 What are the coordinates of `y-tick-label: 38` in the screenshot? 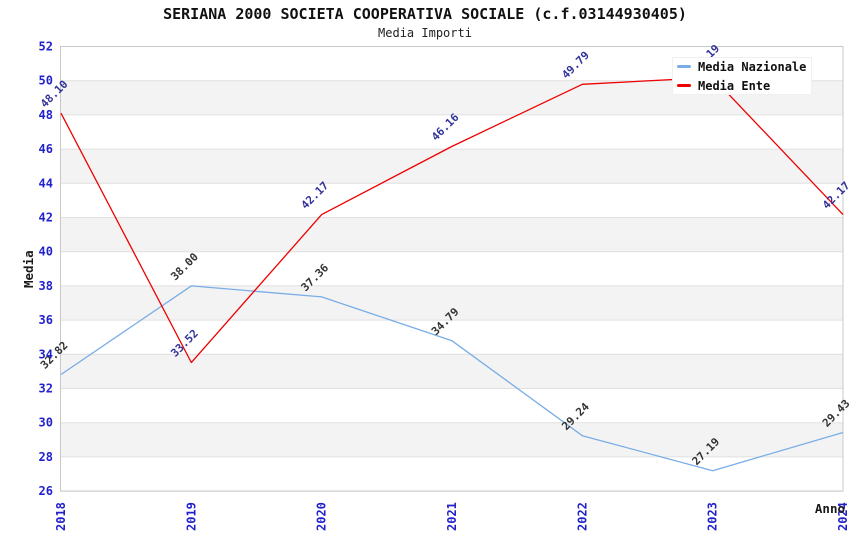 It's located at (46, 286).